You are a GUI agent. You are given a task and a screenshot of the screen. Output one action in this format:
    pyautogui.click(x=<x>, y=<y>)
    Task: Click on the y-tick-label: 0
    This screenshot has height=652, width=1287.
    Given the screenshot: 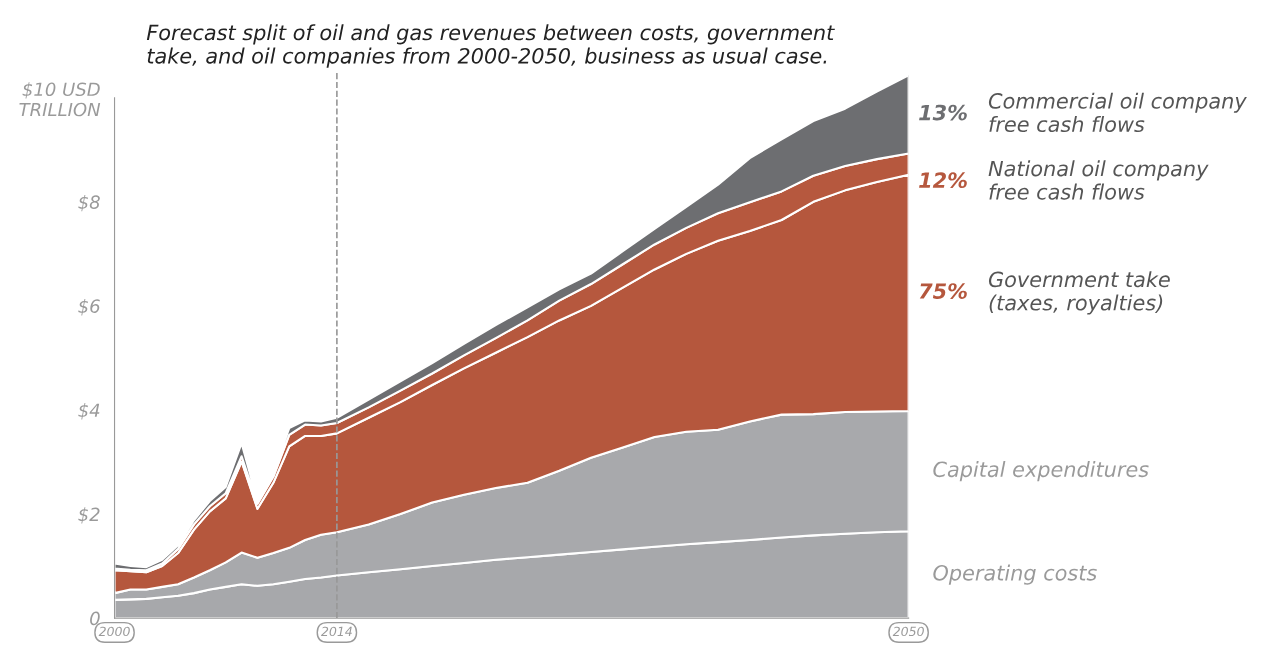 What is the action you would take?
    pyautogui.click(x=95, y=618)
    